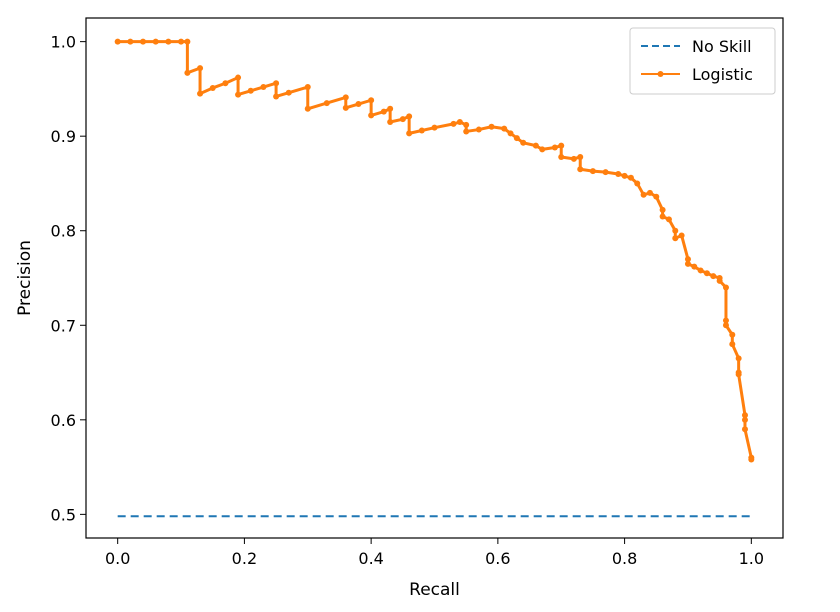  I want to click on legend-logistic-marker, so click(660, 74).